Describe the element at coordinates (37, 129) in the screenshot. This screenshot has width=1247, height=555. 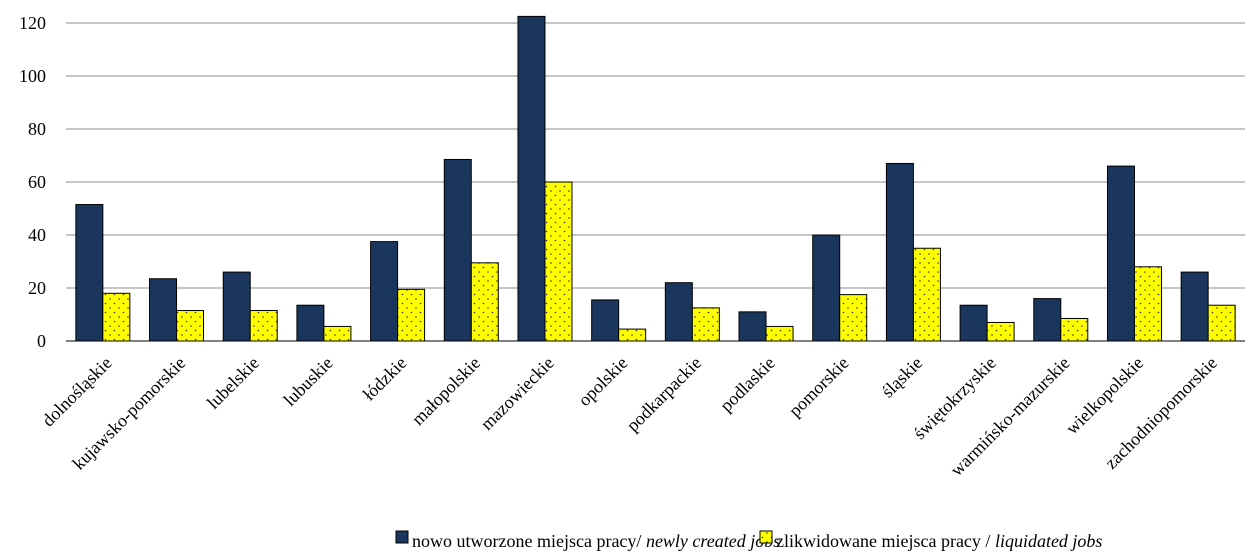
I see `y-tick-label: 80` at that location.